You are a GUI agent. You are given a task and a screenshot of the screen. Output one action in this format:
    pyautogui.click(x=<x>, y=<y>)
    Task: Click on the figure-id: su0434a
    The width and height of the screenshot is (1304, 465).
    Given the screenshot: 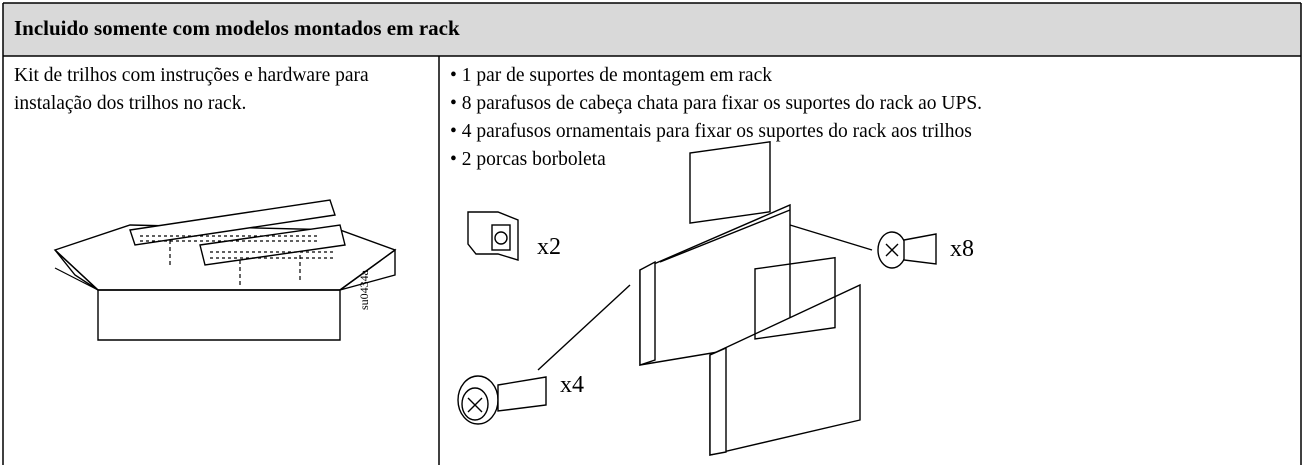 What is the action you would take?
    pyautogui.click(x=364, y=289)
    